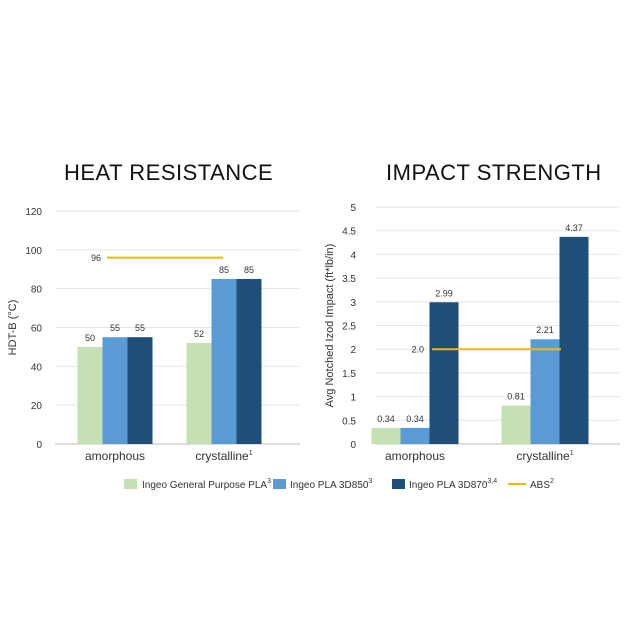  What do you see at coordinates (331, 484) in the screenshot?
I see `legend-label: Ingeo PLA 3D8503` at bounding box center [331, 484].